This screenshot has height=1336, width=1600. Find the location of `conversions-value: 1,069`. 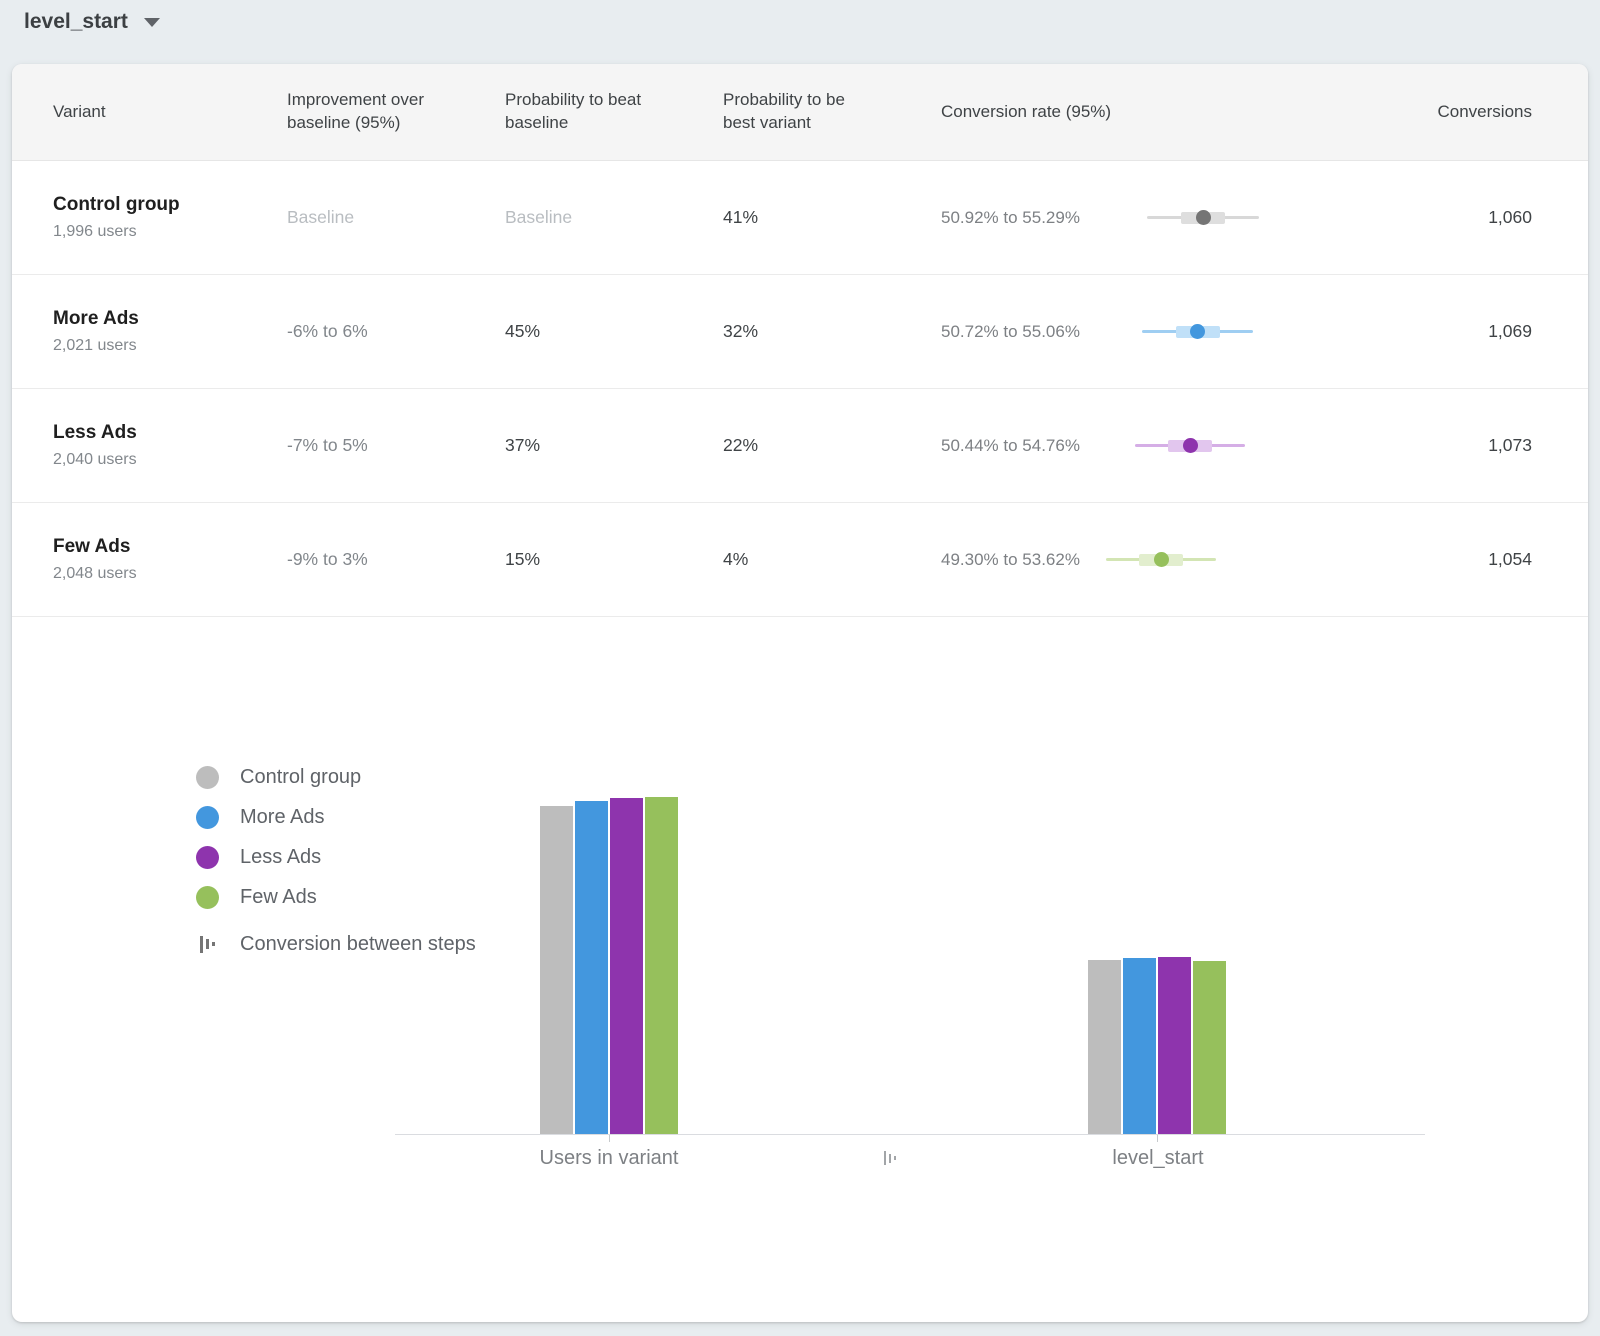

conversions-value: 1,069 is located at coordinates (1510, 331).